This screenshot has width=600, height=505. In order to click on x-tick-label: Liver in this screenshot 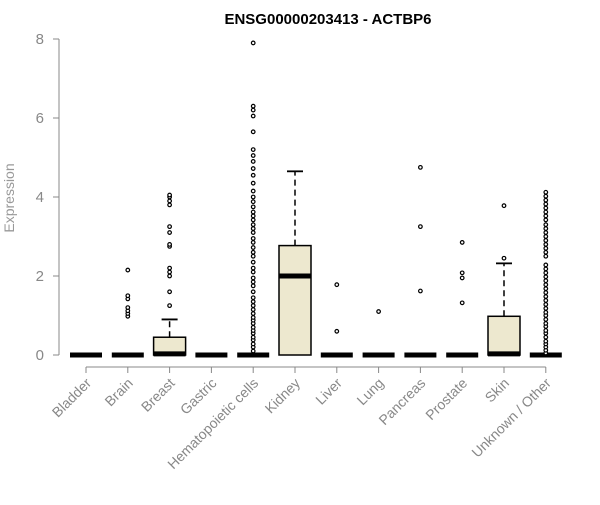, I will do `click(328, 391)`.